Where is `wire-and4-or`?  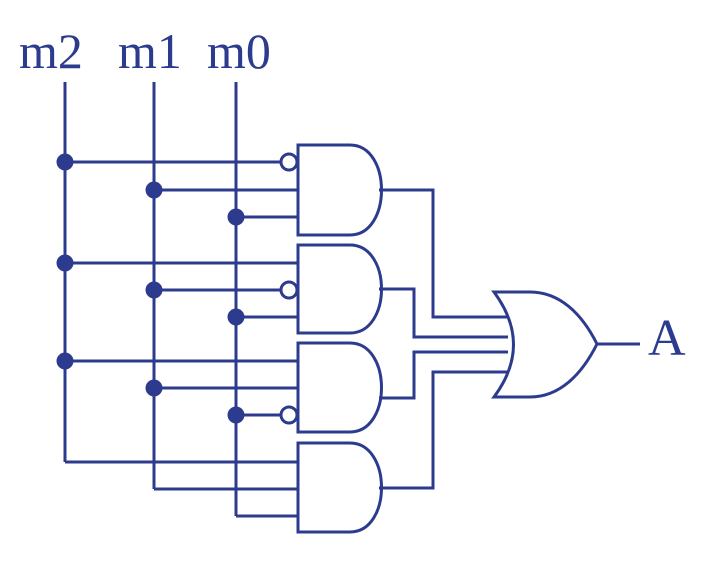
wire-and4-or is located at coordinates (443, 430).